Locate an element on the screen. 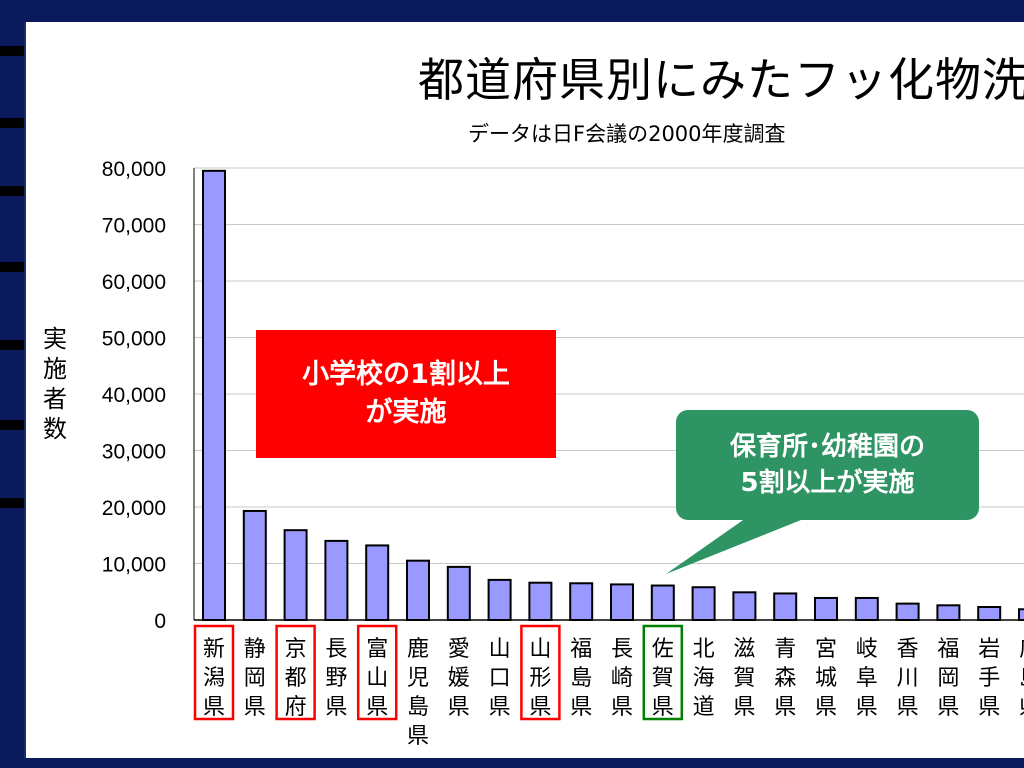  y-axis-label: 実施者数 is located at coordinates (55, 384).